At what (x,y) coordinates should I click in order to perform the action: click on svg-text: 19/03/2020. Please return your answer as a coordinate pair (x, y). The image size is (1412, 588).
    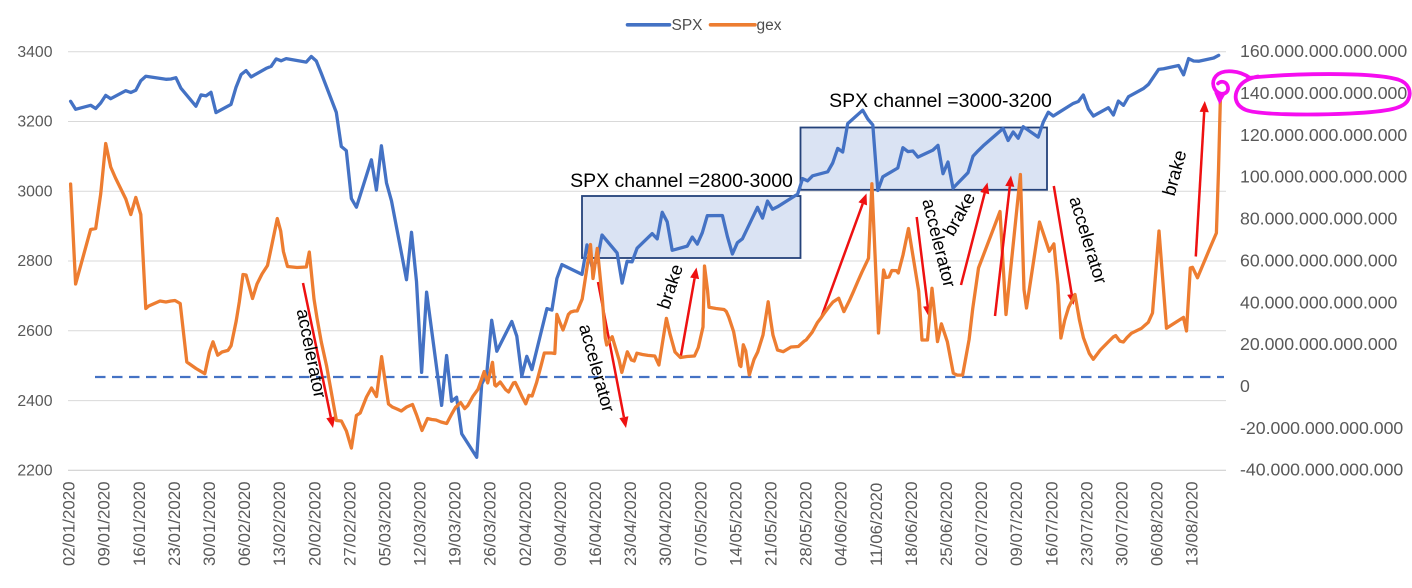
    Looking at the image, I should click on (455, 523).